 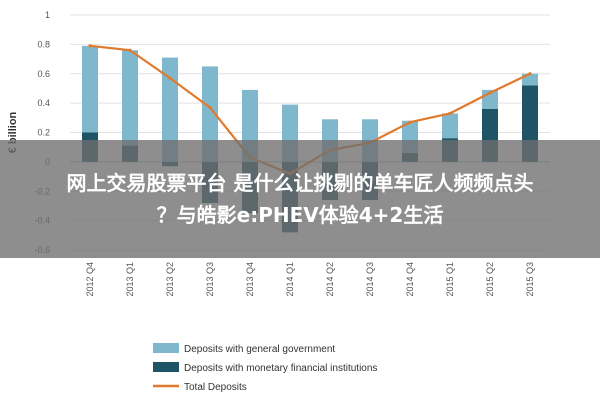 What do you see at coordinates (450, 279) in the screenshot?
I see `x-tick-label: 2015 Q1` at bounding box center [450, 279].